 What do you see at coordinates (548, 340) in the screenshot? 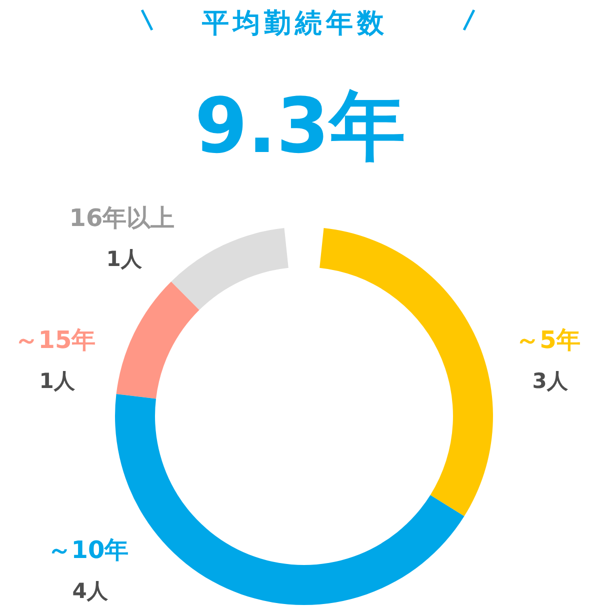
I see `slice-label: ～5年` at bounding box center [548, 340].